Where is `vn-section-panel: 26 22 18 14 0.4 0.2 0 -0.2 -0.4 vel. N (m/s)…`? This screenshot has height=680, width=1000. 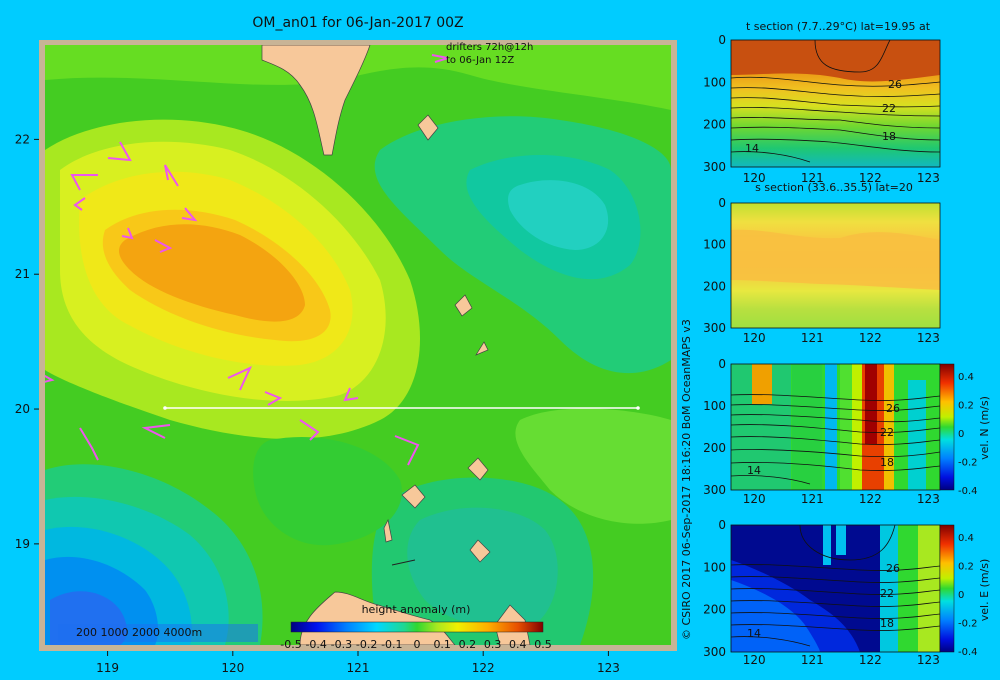 vn-section-panel: 26 22 18 14 0.4 0.2 0 -0.2 -0.4 vel. N (m/s)… is located at coordinates (847, 431).